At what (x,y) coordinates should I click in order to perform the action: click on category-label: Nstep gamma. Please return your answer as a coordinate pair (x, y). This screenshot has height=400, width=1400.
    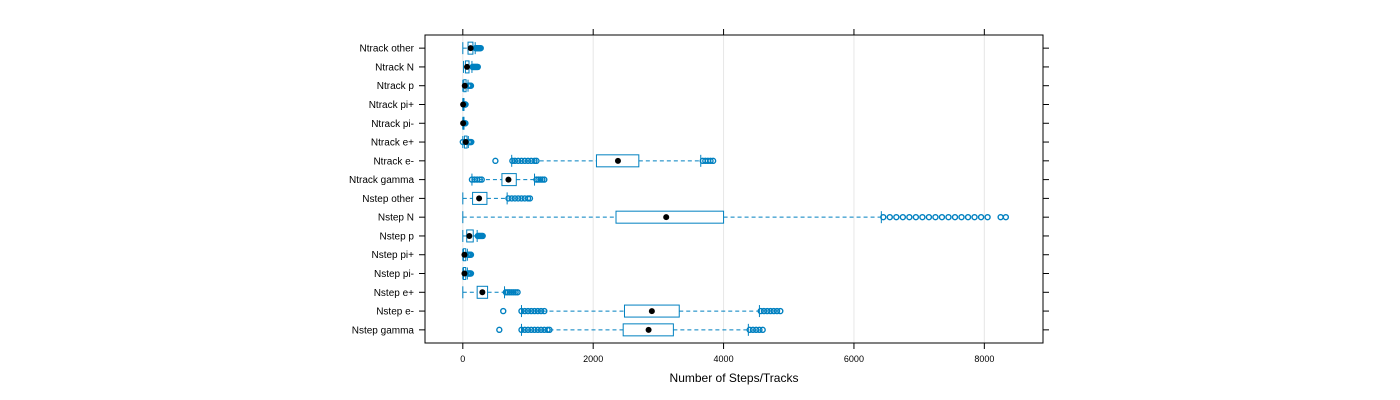
    Looking at the image, I should click on (383, 330).